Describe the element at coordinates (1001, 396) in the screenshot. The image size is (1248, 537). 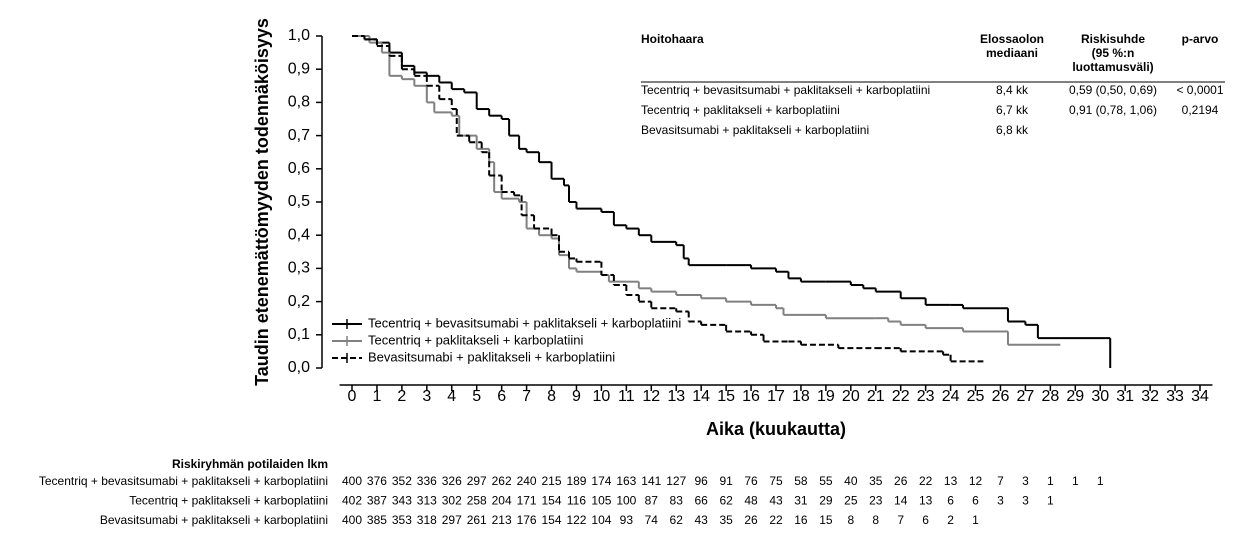
I see `x-tick-label: 26` at that location.